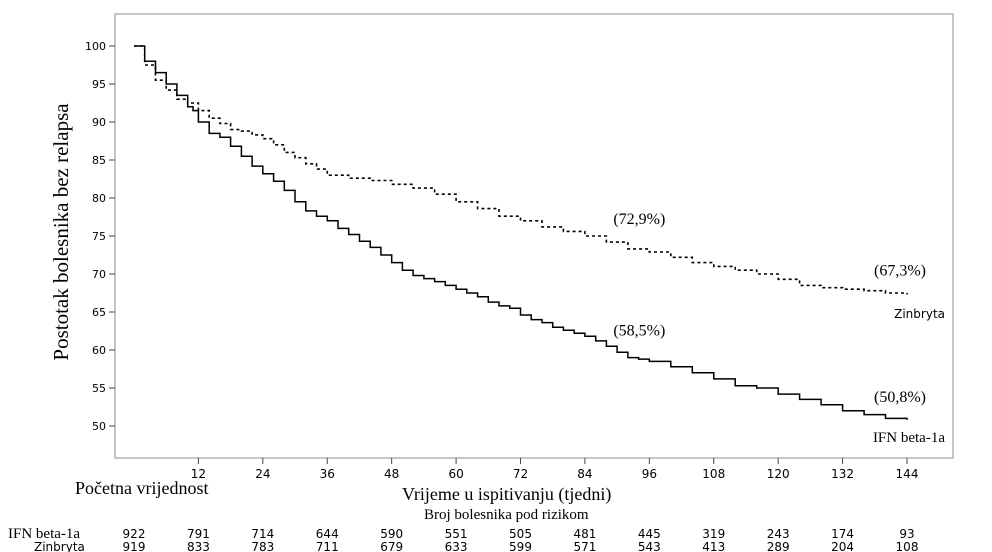  I want to click on baseline-label: Početna vrijednost, so click(141, 488).